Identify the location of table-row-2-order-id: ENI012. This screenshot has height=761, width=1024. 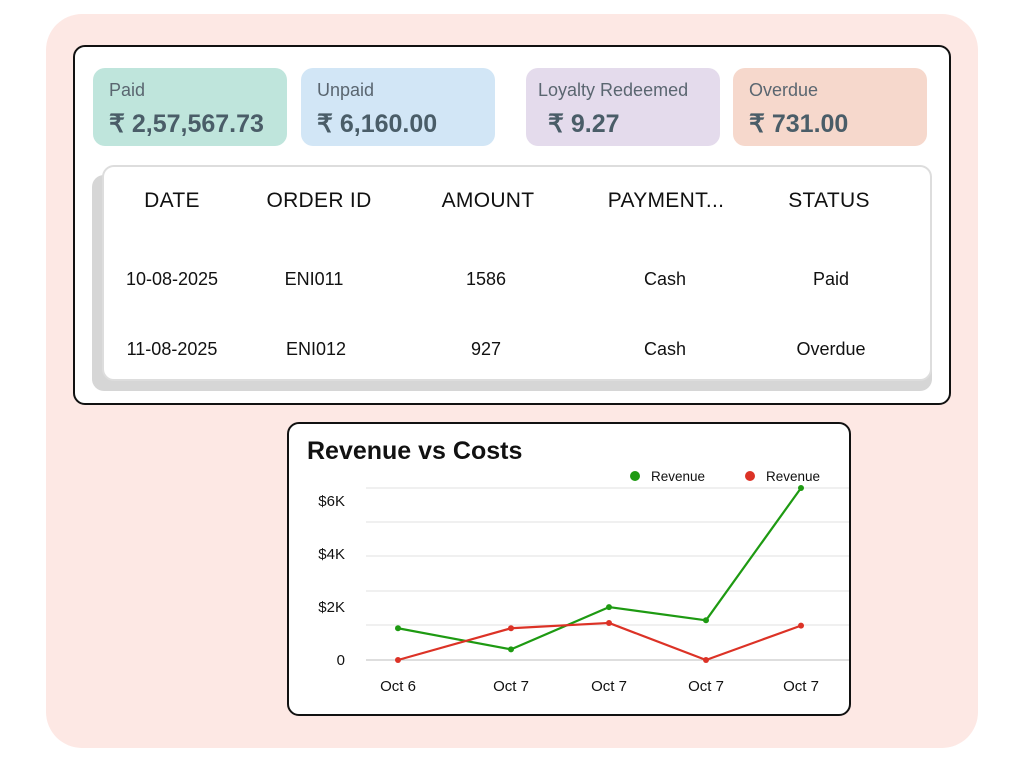
(316, 349).